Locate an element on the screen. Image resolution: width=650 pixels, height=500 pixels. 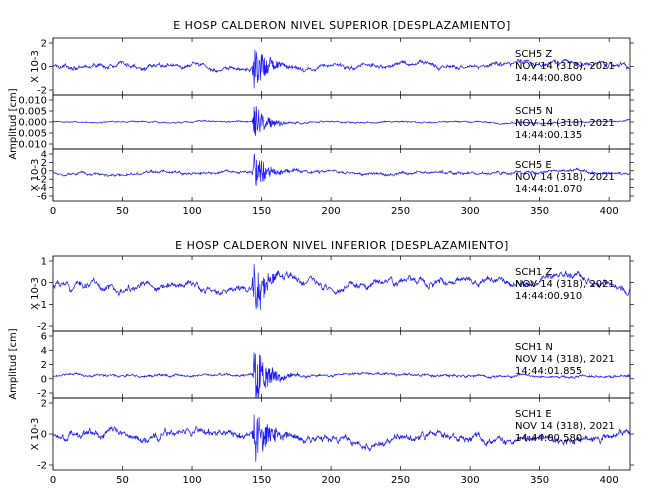
subplot-frame is located at coordinates (341, 175).